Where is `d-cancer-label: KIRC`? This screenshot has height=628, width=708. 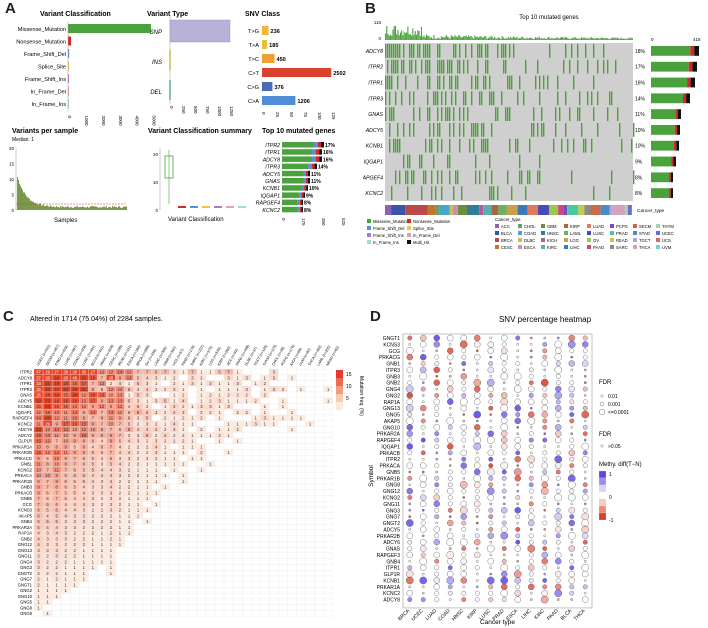 d-cancer-label: KIRC is located at coordinates (539, 614).